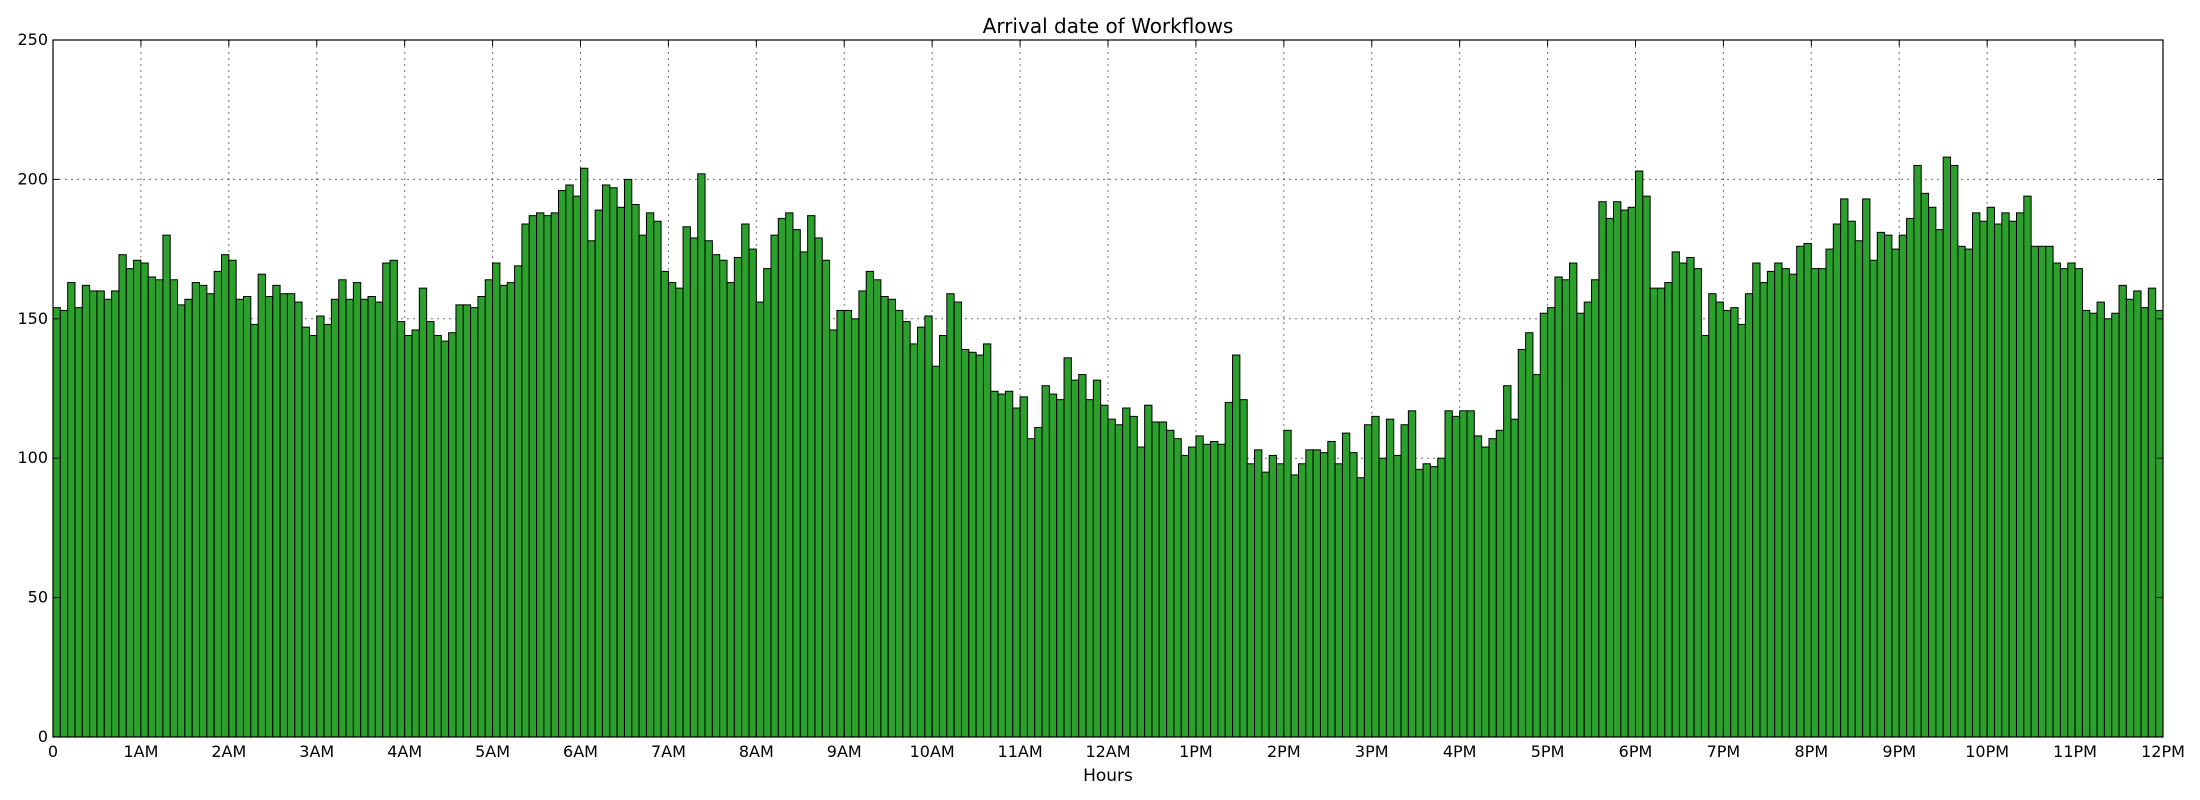  I want to click on x-tick-label: 7AM, so click(668, 751).